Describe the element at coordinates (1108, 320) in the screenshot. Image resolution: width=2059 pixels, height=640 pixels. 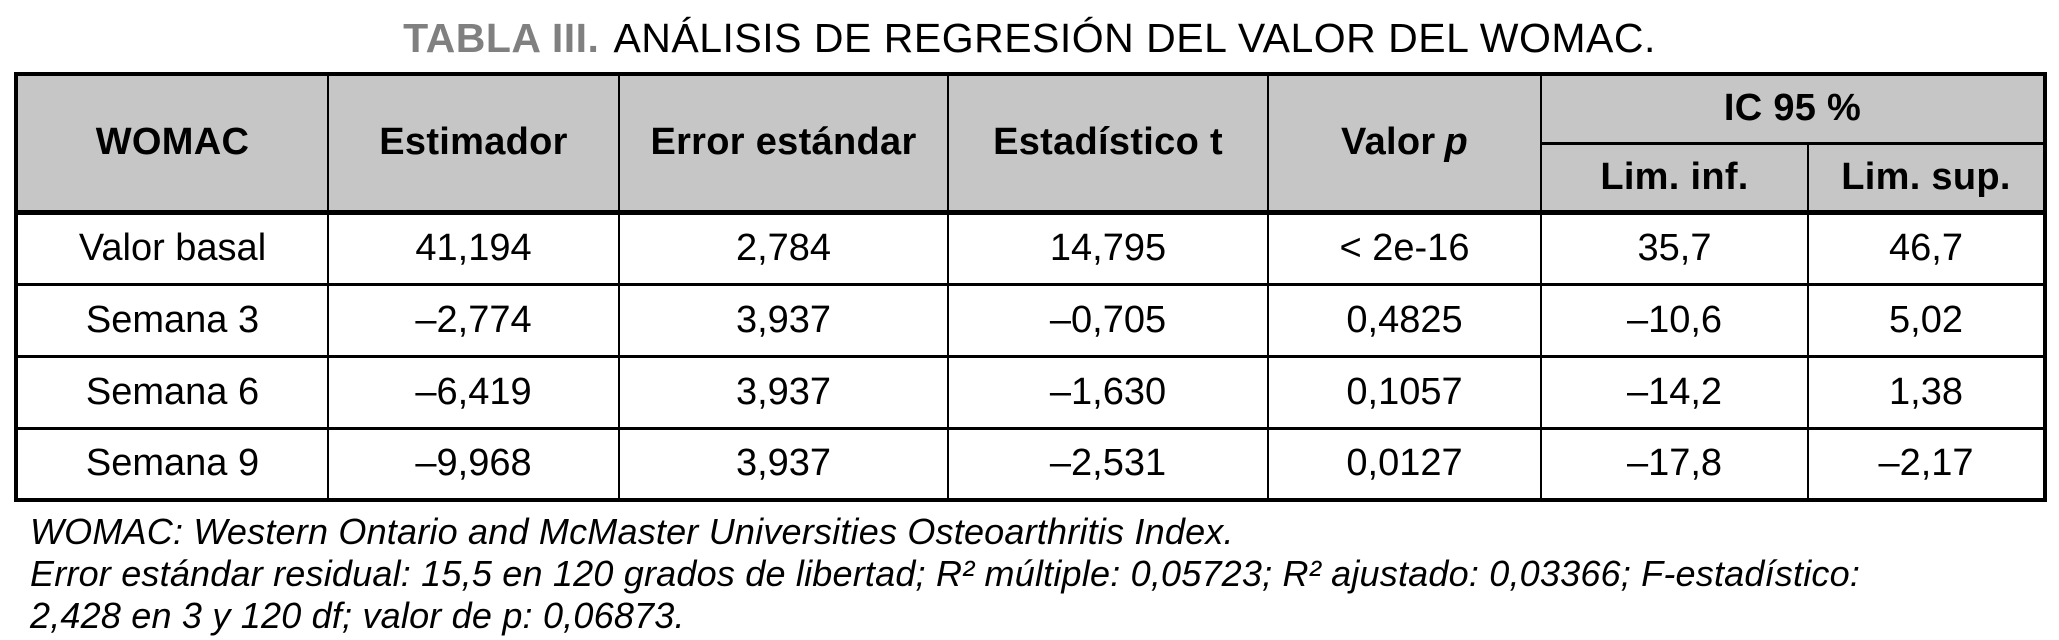
I see `cell-estadistico-t: –0,705` at that location.